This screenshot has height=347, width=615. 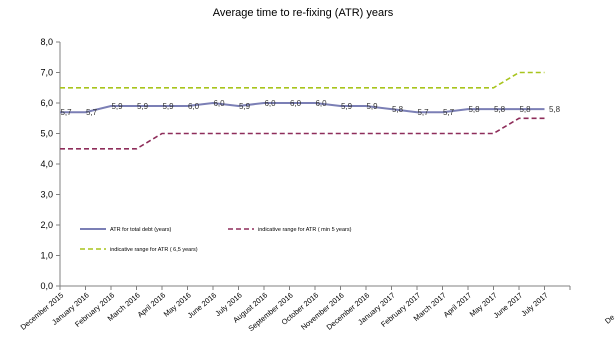 What do you see at coordinates (46, 42) in the screenshot?
I see `y-tick-label: 8,0` at bounding box center [46, 42].